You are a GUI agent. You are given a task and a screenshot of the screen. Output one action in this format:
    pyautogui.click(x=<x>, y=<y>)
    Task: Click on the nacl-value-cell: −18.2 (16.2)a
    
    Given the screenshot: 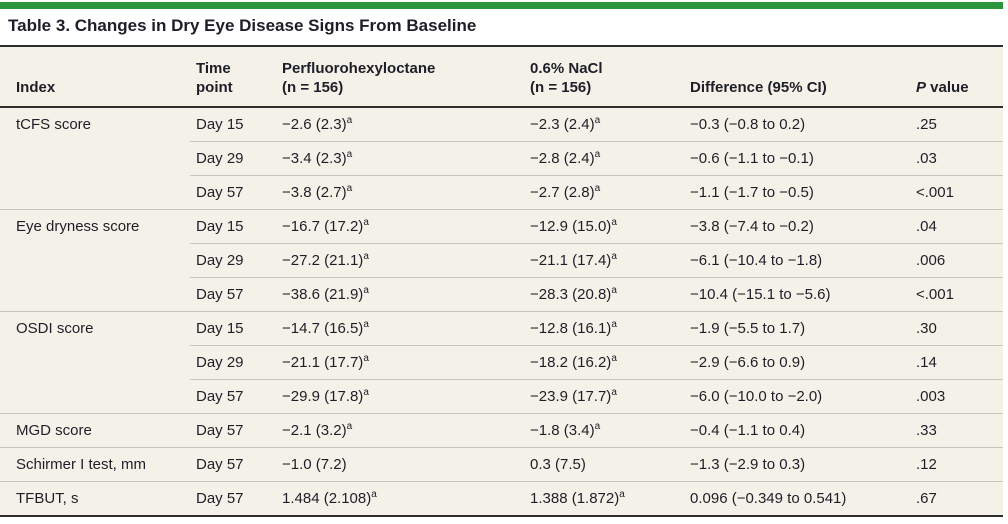 What is the action you would take?
    pyautogui.click(x=604, y=362)
    